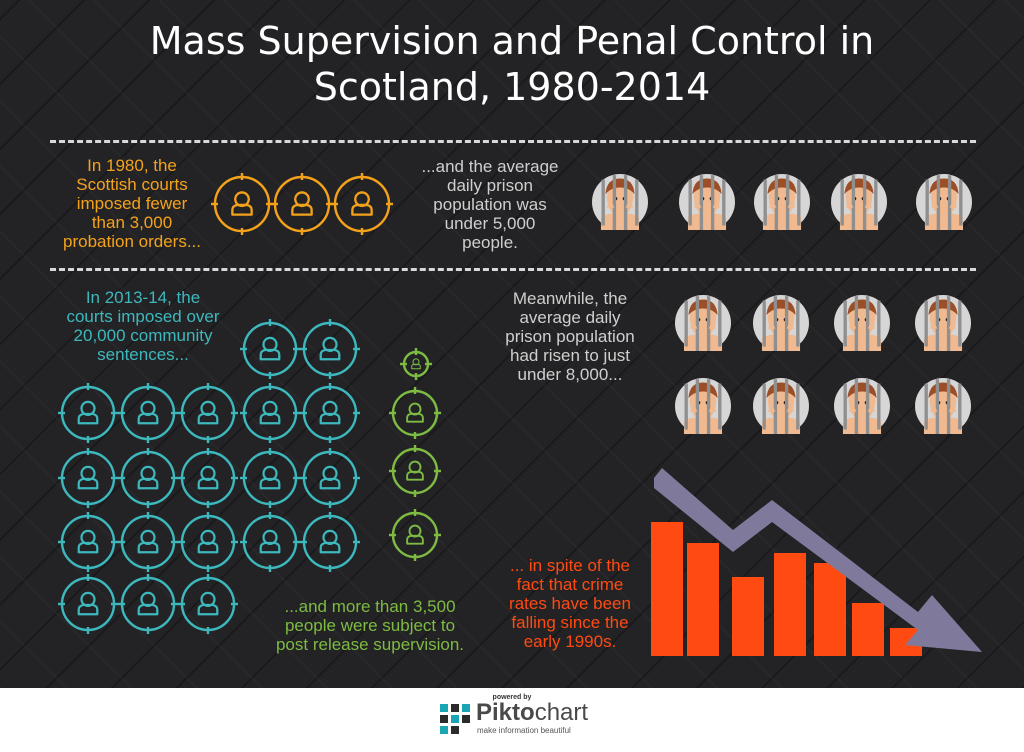 This screenshot has width=1024, height=752. I want to click on text-line: people were subject to, so click(370, 625).